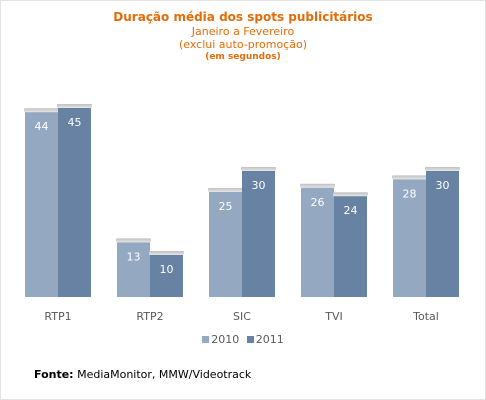 Image resolution: width=486 pixels, height=400 pixels. Describe the element at coordinates (41, 204) in the screenshot. I see `bar-rtp1-2010` at that location.